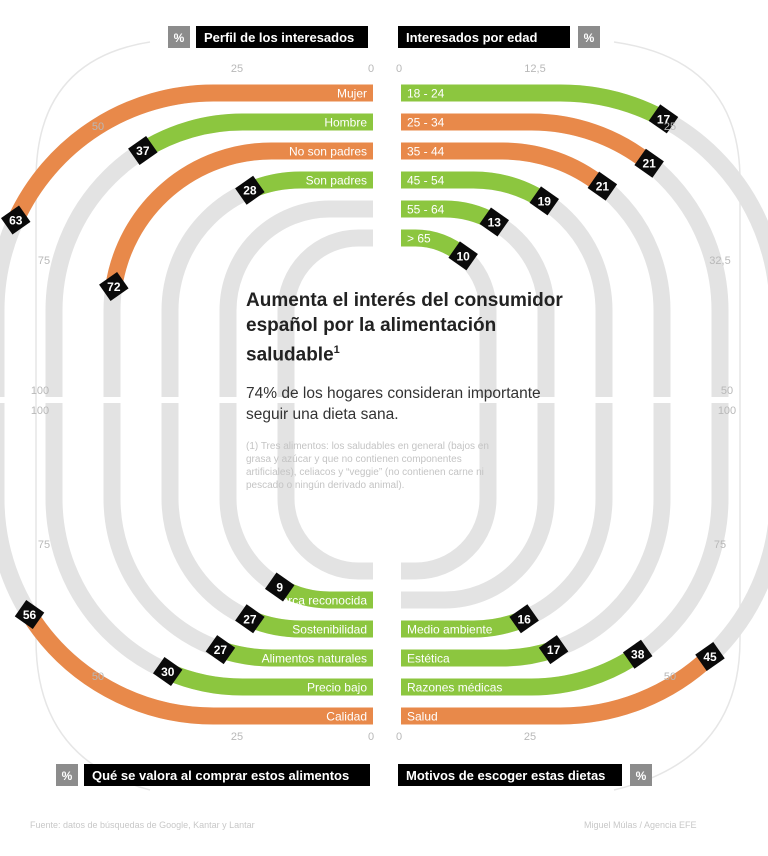  What do you see at coordinates (143, 151) in the screenshot?
I see `value-label: 37` at bounding box center [143, 151].